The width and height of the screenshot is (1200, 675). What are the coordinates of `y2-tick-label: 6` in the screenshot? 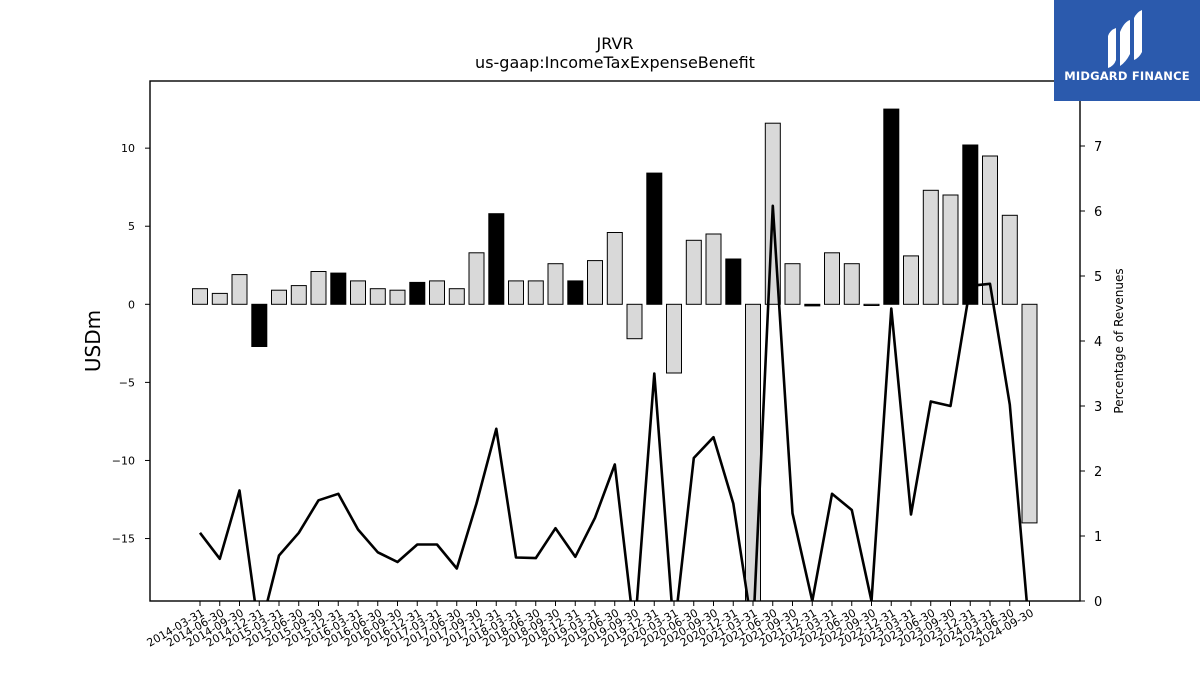 It's located at (1098, 212).